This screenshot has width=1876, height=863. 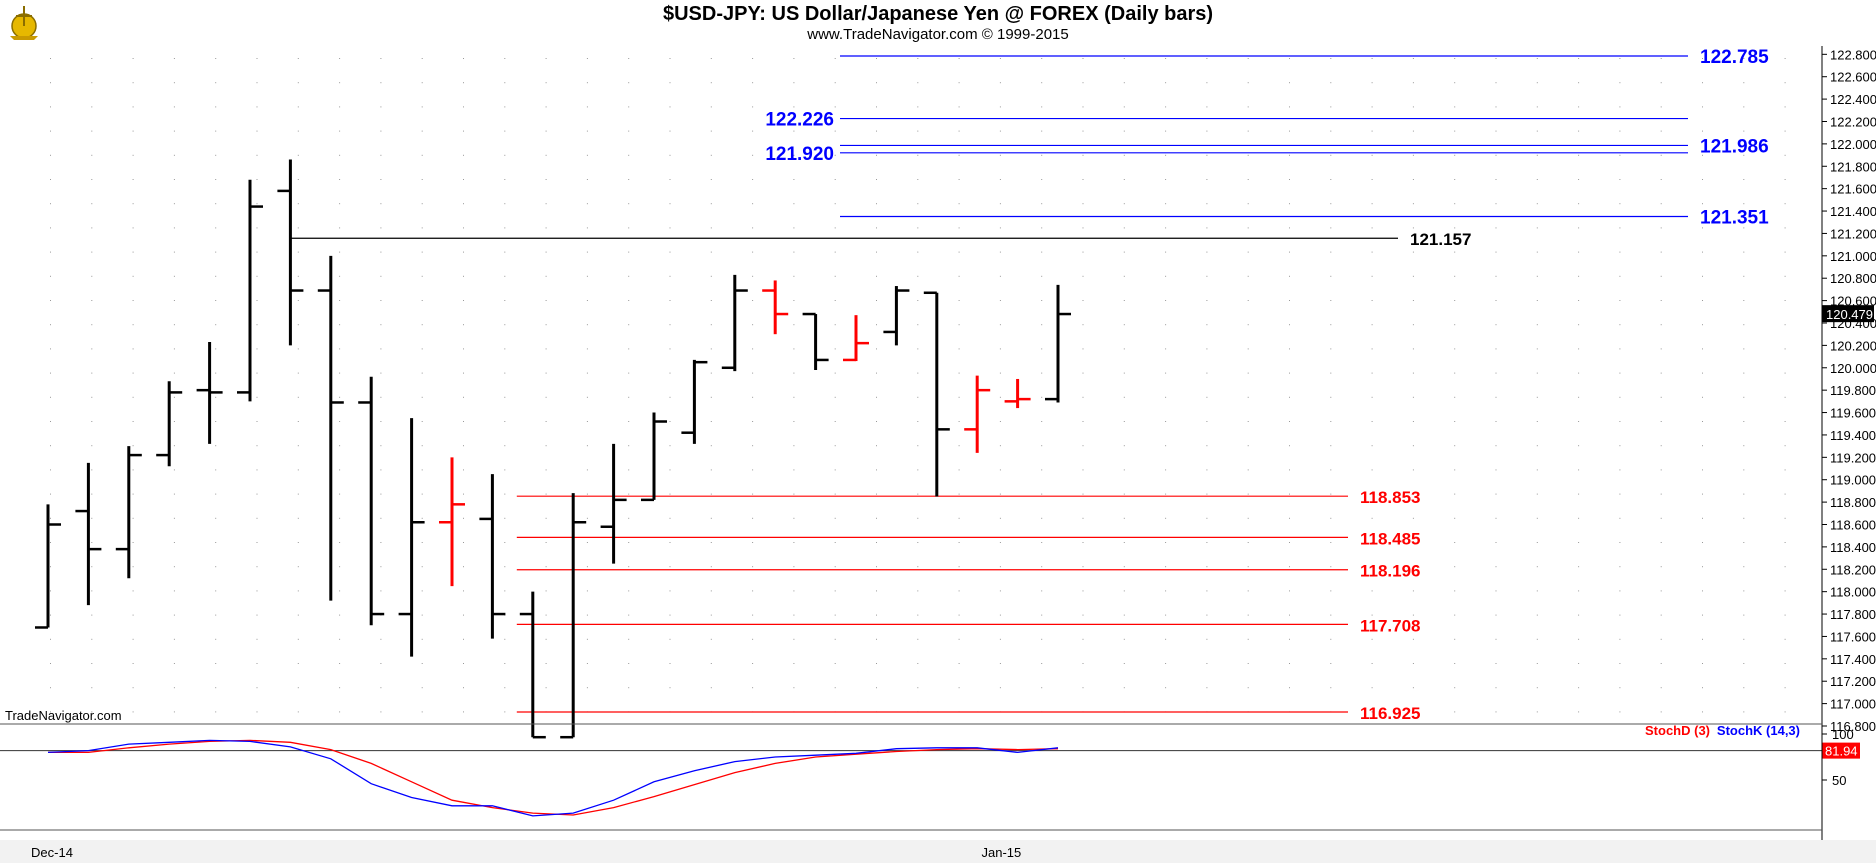 What do you see at coordinates (1841, 750) in the screenshot?
I see `stoch-last-tag` at bounding box center [1841, 750].